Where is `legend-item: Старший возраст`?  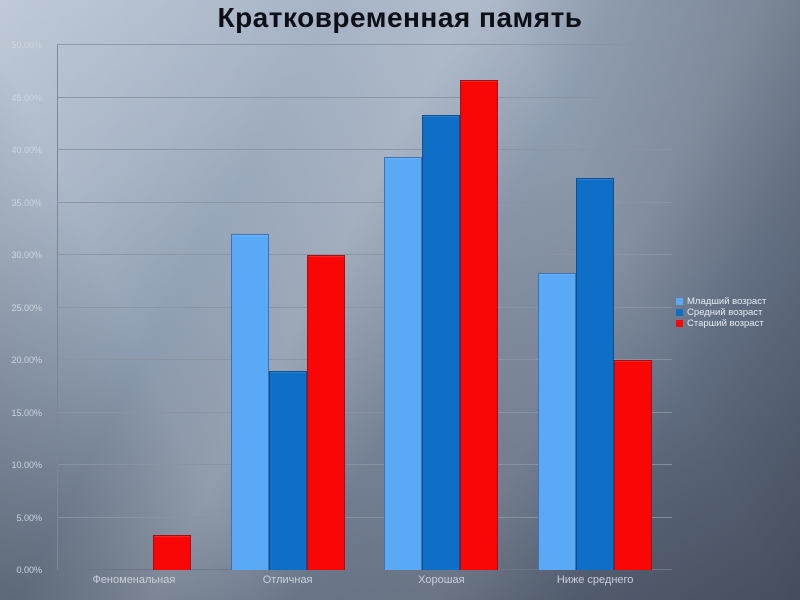 legend-item: Старший возраст is located at coordinates (721, 323).